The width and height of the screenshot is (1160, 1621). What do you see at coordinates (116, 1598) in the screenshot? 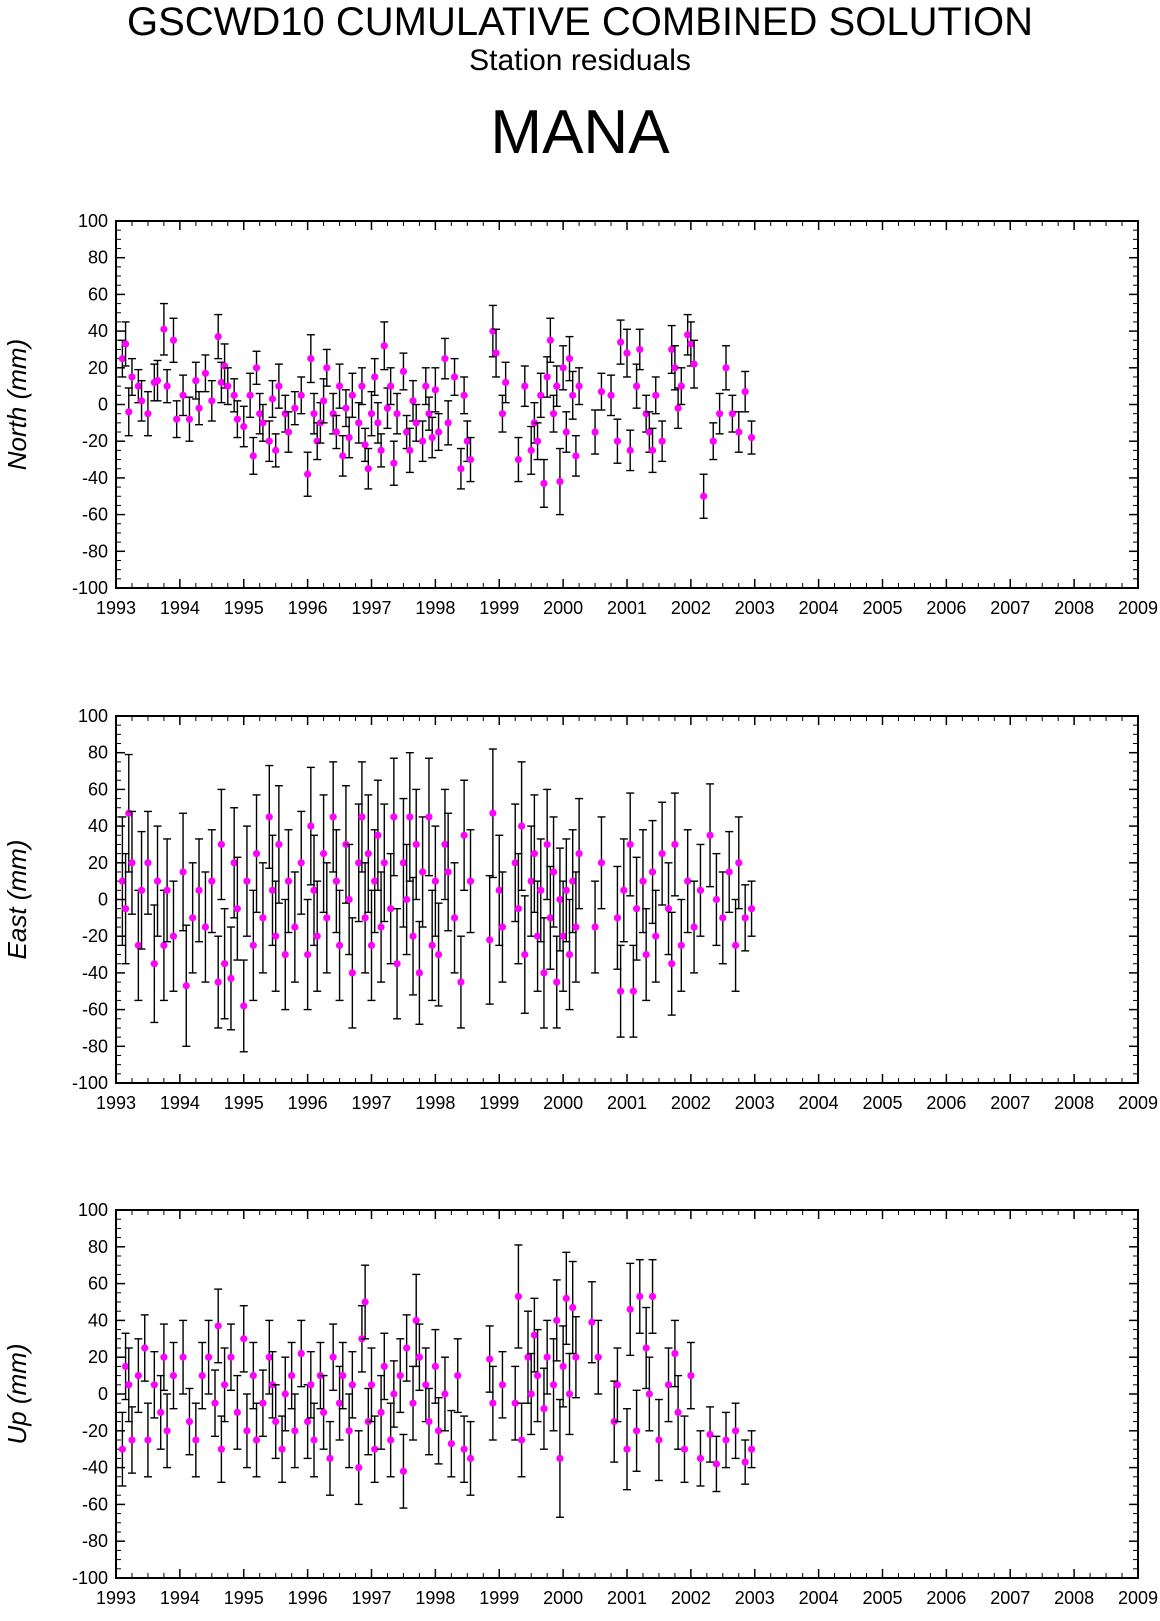
I see `up-x-tick-label: 1993` at bounding box center [116, 1598].